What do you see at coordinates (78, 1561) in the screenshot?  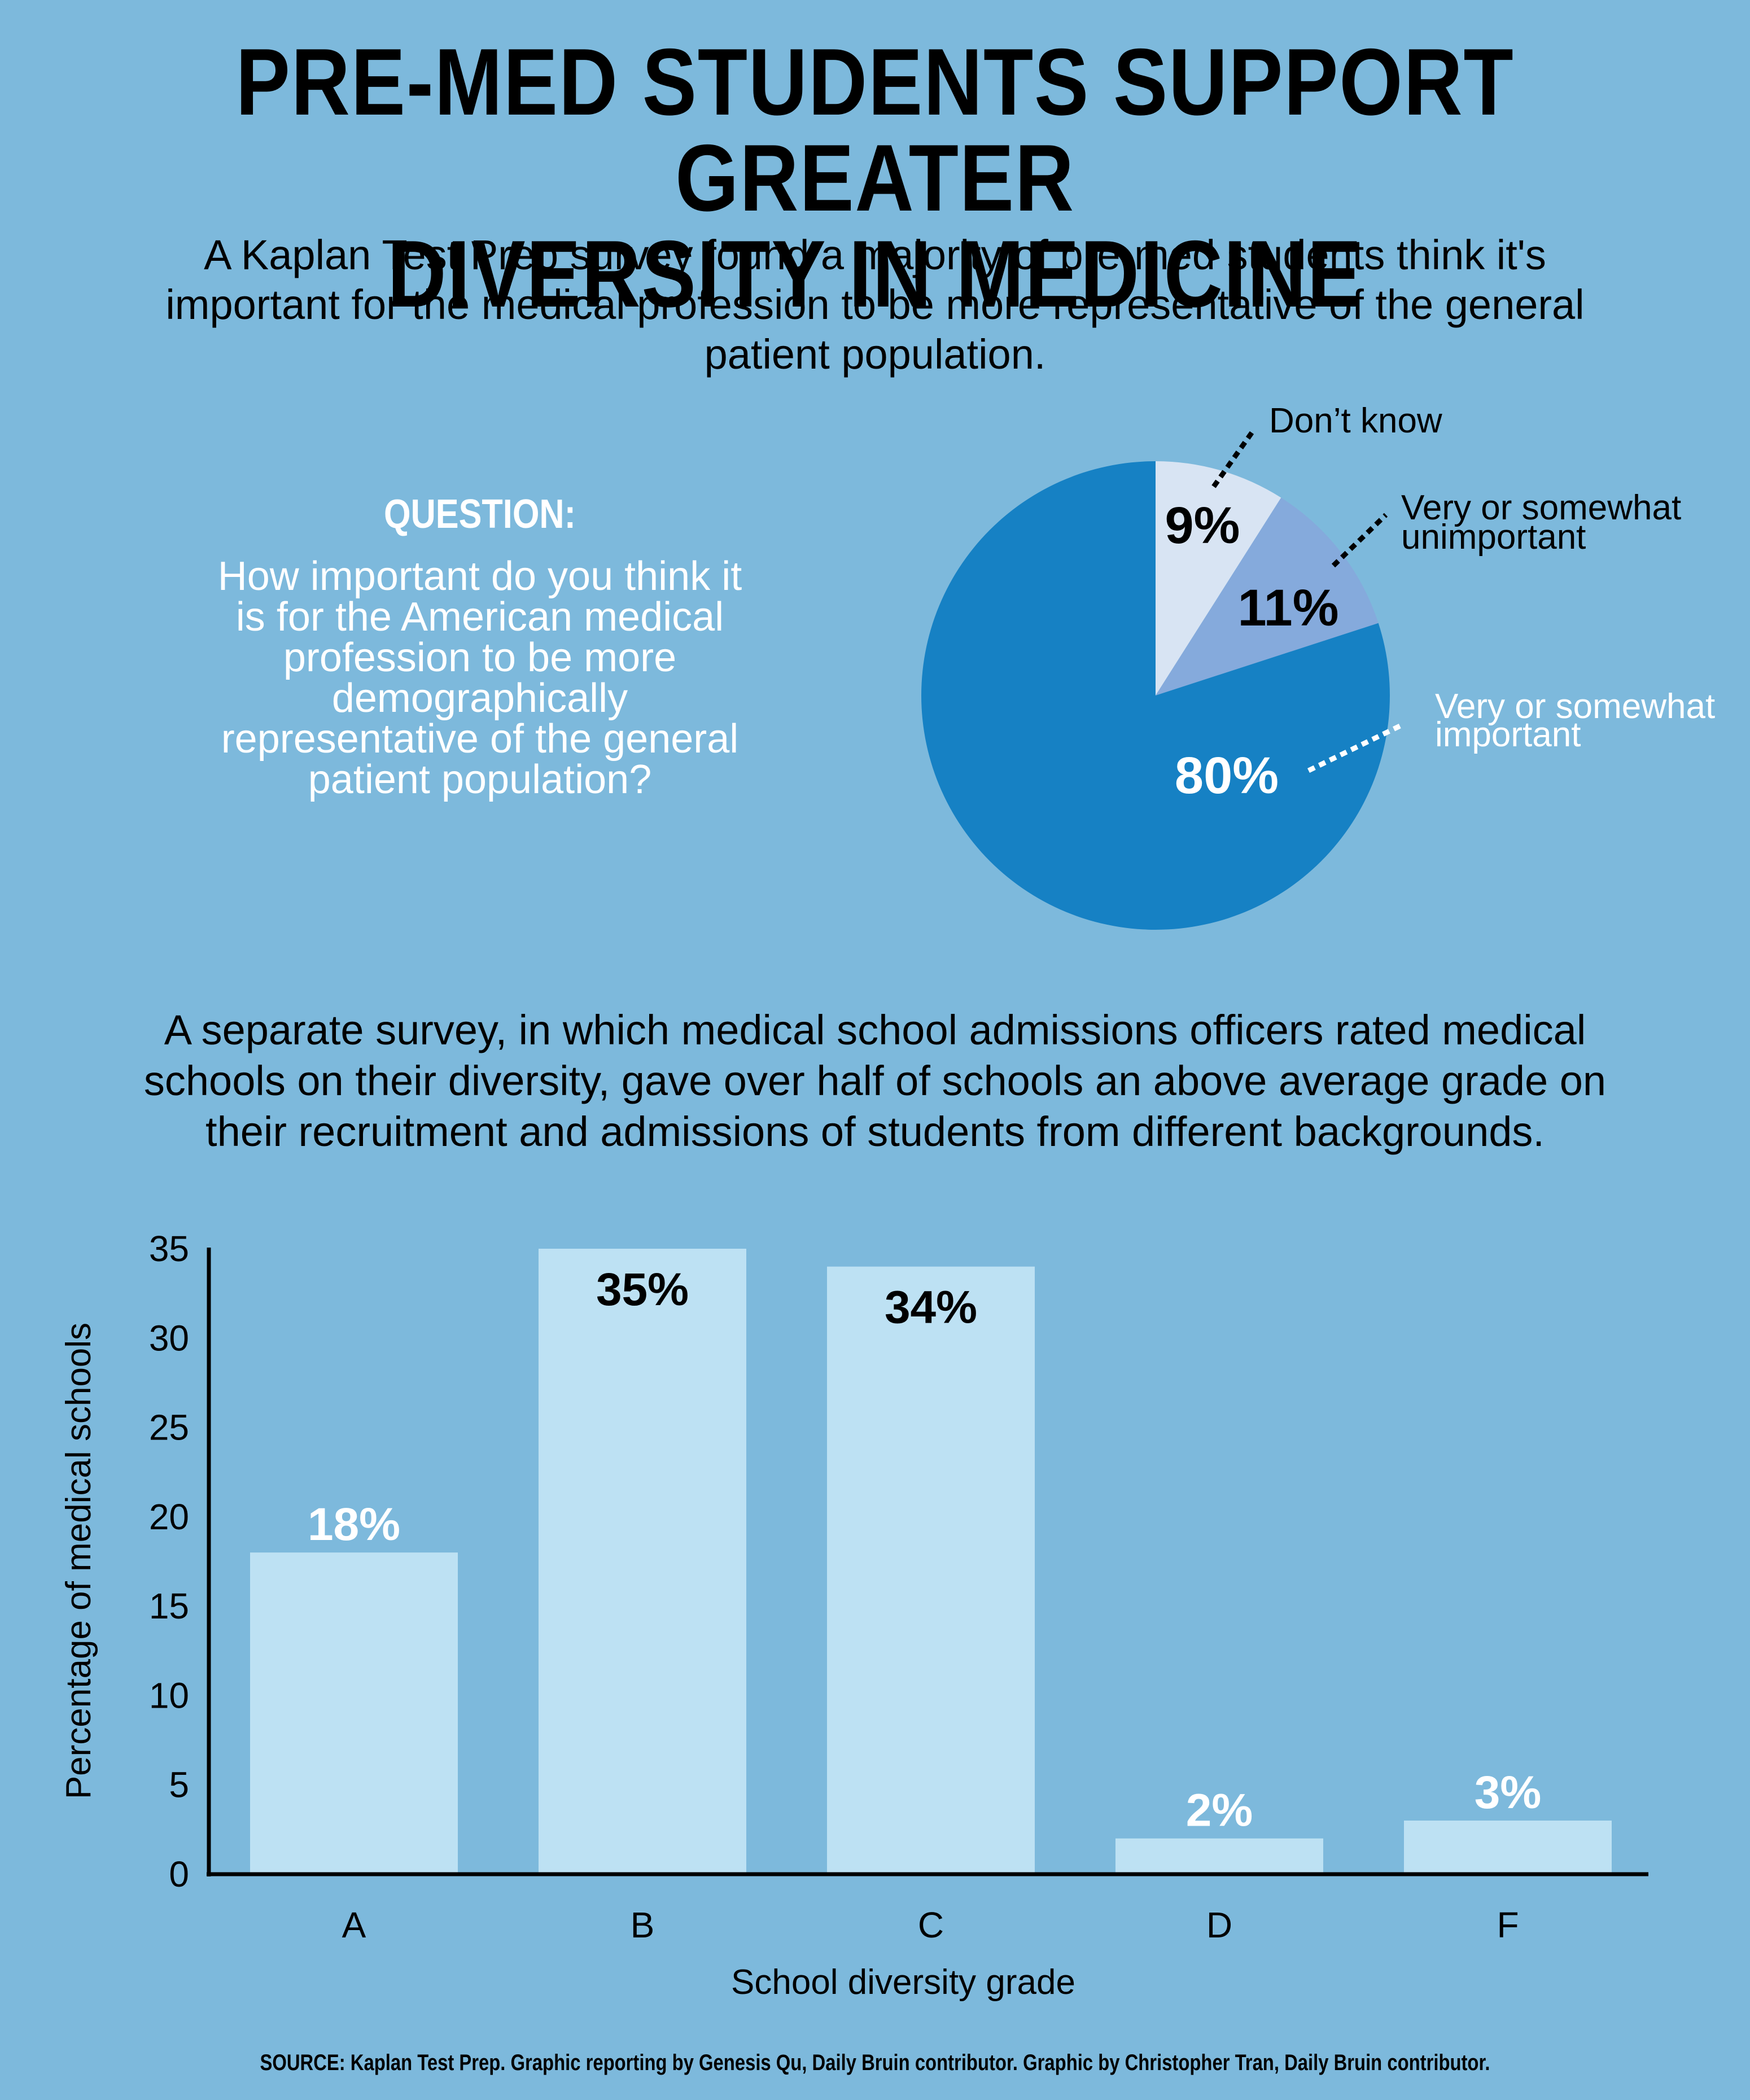 I see `y-axis-label: Percentage of medical schools` at bounding box center [78, 1561].